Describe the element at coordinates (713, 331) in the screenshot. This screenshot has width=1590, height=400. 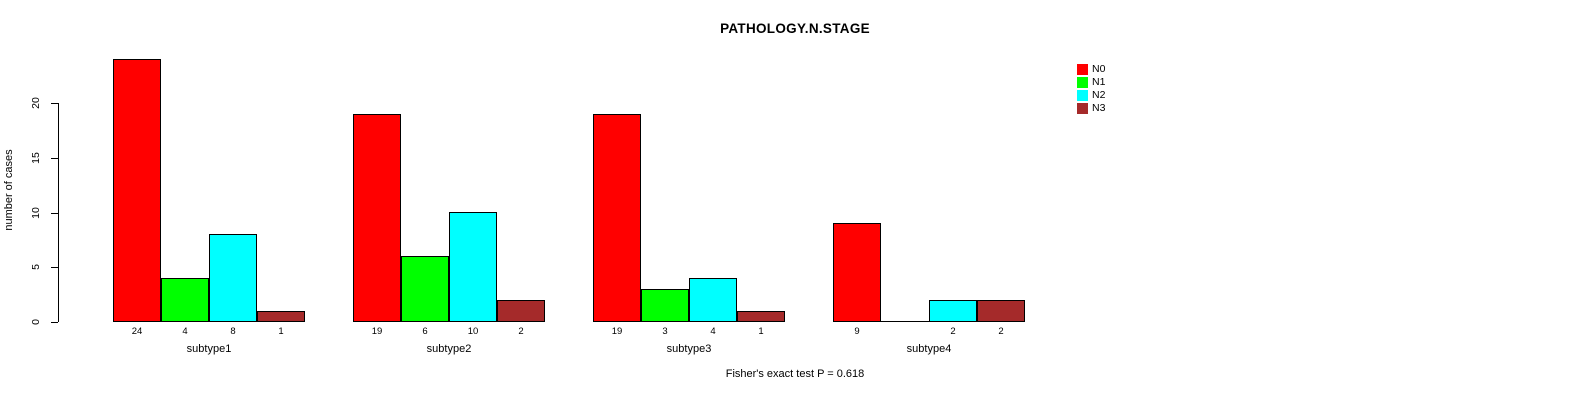
I see `bar-count-label-N2-subtype3: 4` at that location.